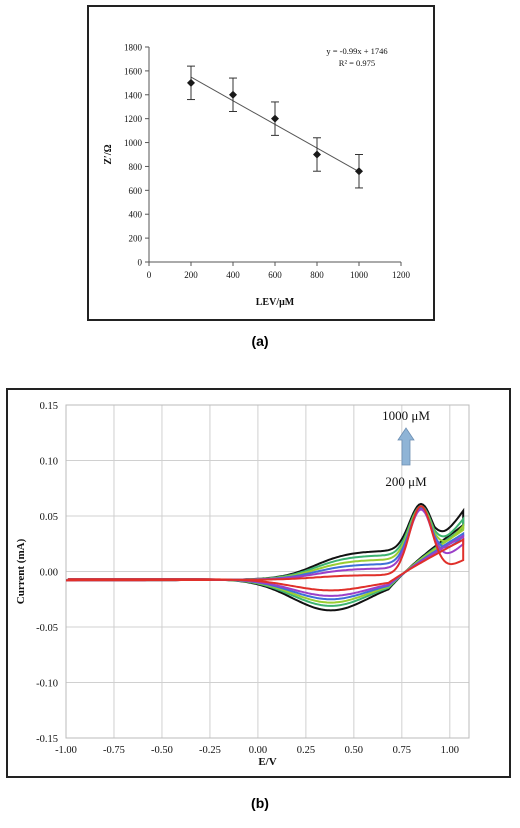 The image size is (520, 828). I want to click on x-tick-label: 0.75, so click(402, 750).